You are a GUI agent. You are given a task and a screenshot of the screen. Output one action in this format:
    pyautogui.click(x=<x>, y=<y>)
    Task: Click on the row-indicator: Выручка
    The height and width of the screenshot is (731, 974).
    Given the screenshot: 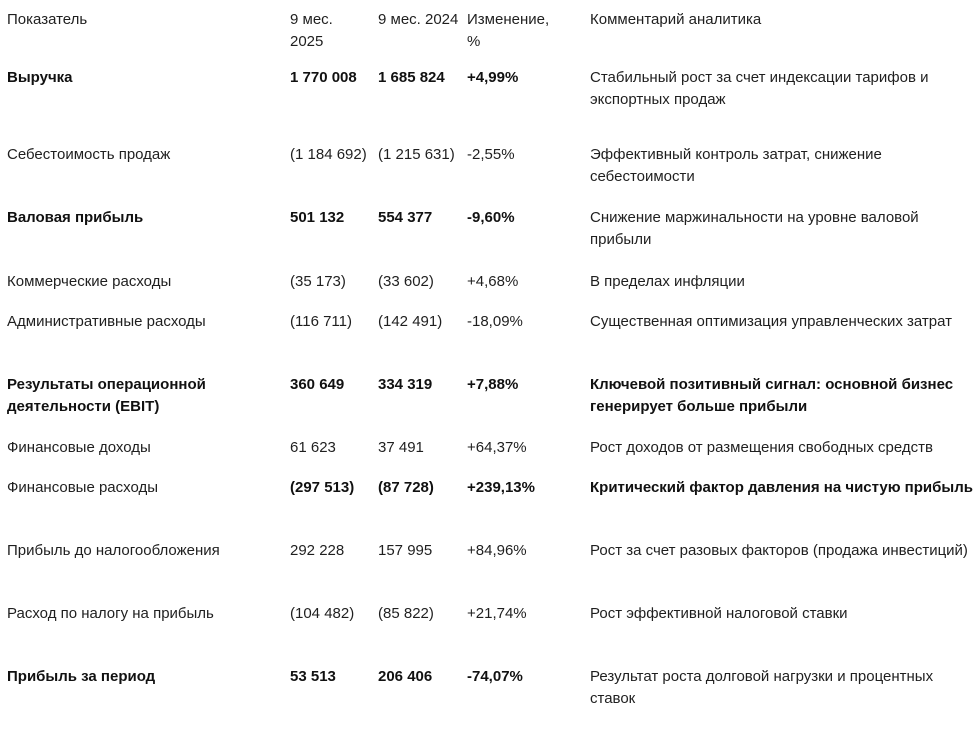 What is the action you would take?
    pyautogui.click(x=40, y=77)
    